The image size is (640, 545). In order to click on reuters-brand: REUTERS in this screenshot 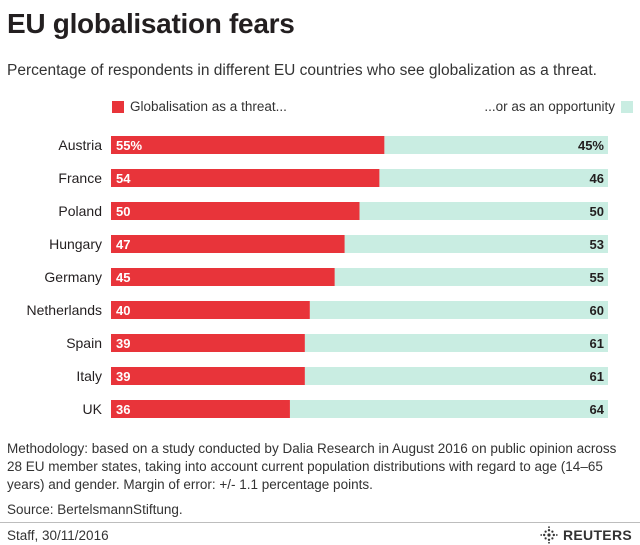, I will do `click(586, 535)`.